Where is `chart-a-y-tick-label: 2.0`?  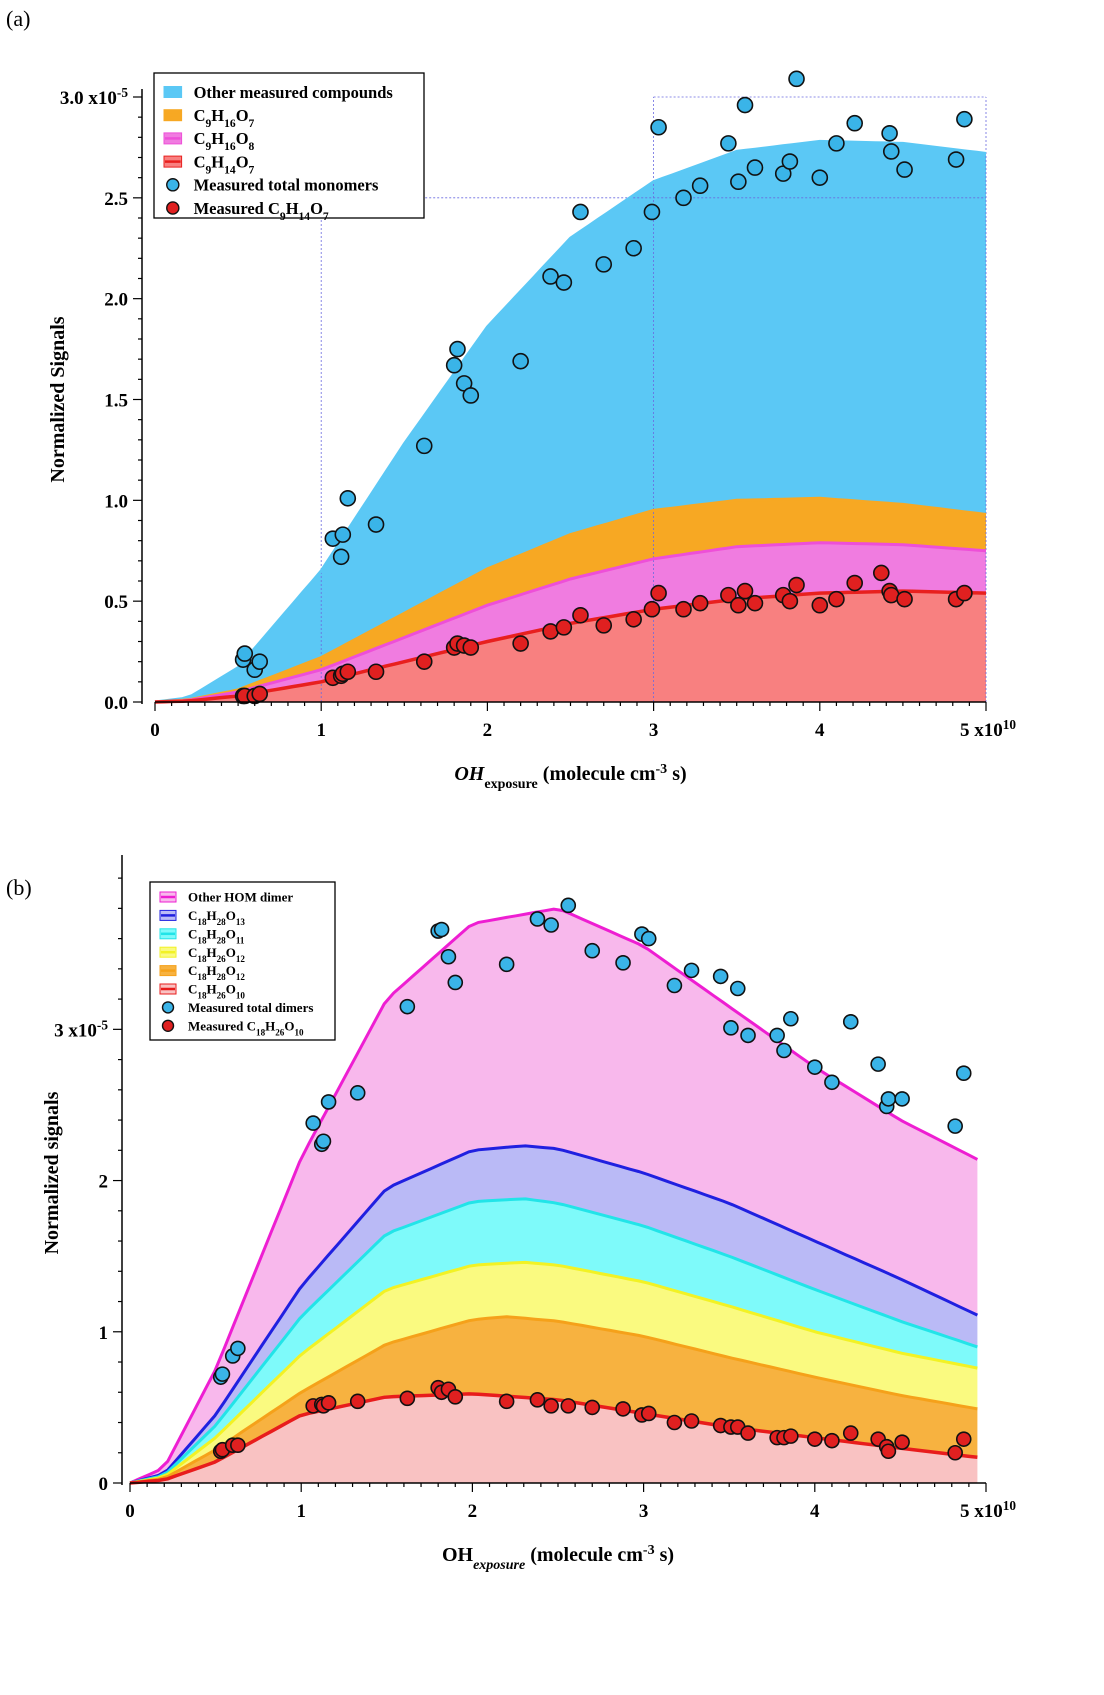
chart-a-y-tick-label: 2.0 is located at coordinates (116, 300).